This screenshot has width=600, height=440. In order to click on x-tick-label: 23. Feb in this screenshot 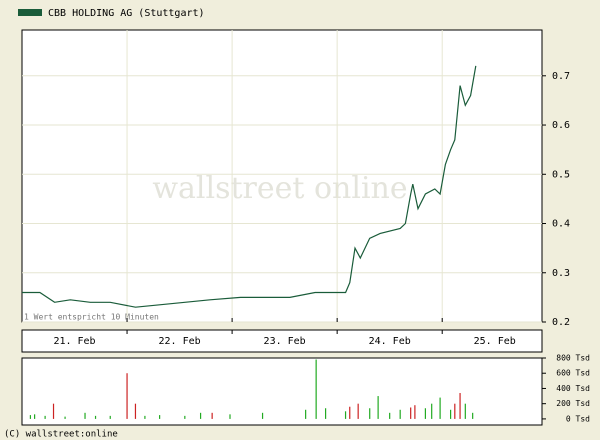, I will do `click(285, 341)`.